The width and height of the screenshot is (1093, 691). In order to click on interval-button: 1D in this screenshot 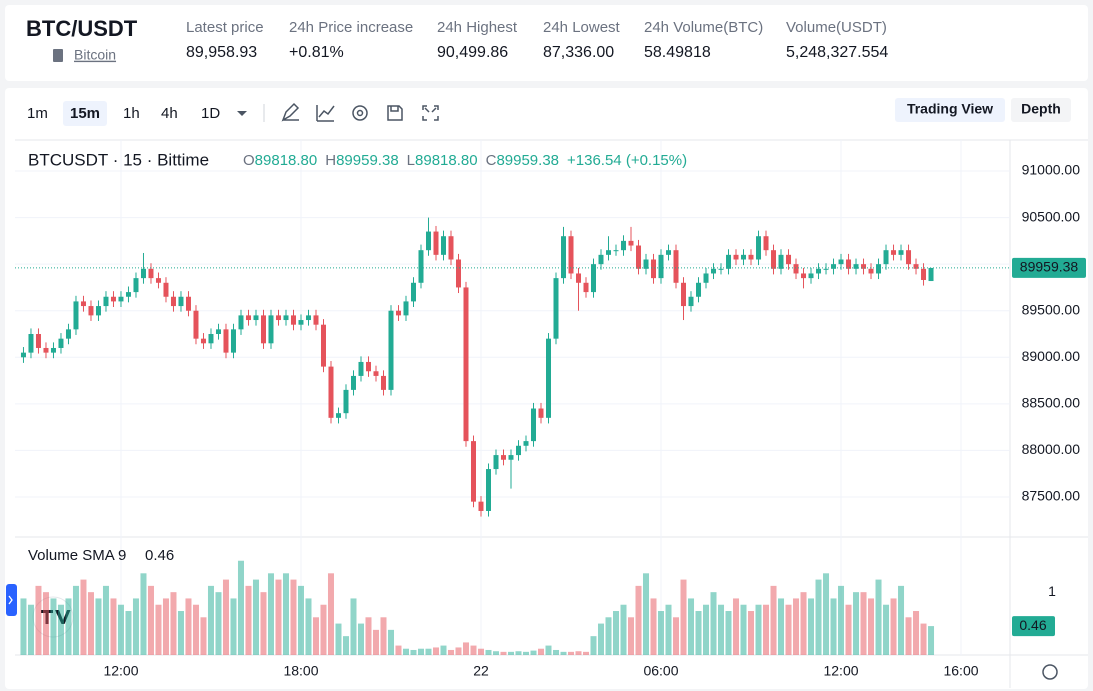, I will do `click(210, 113)`.